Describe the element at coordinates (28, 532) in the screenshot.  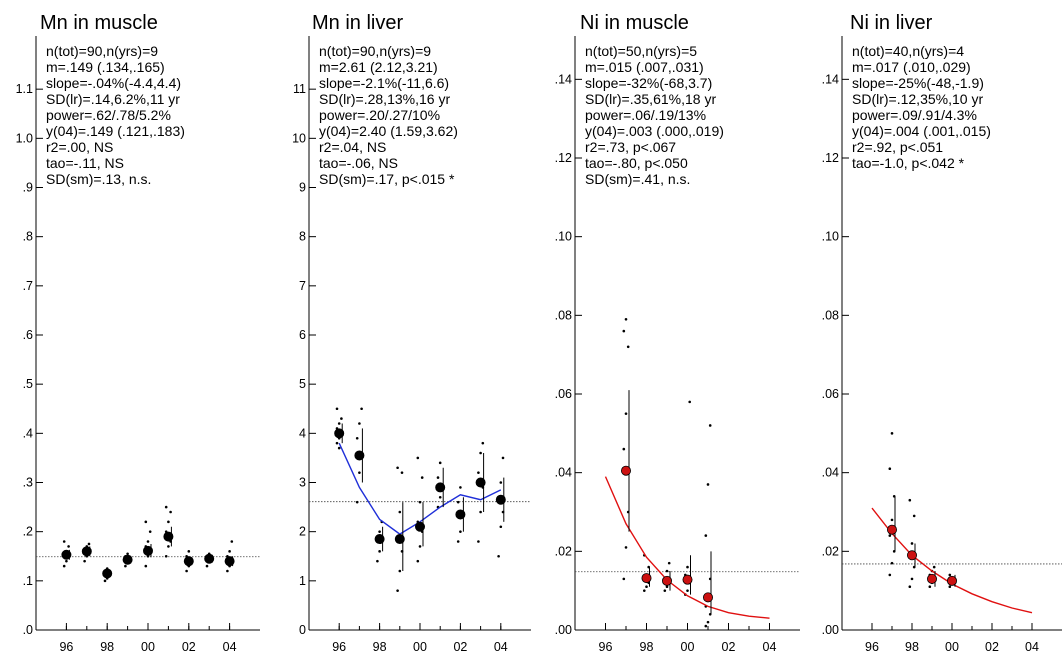
I see `y-tick-label: .2` at that location.